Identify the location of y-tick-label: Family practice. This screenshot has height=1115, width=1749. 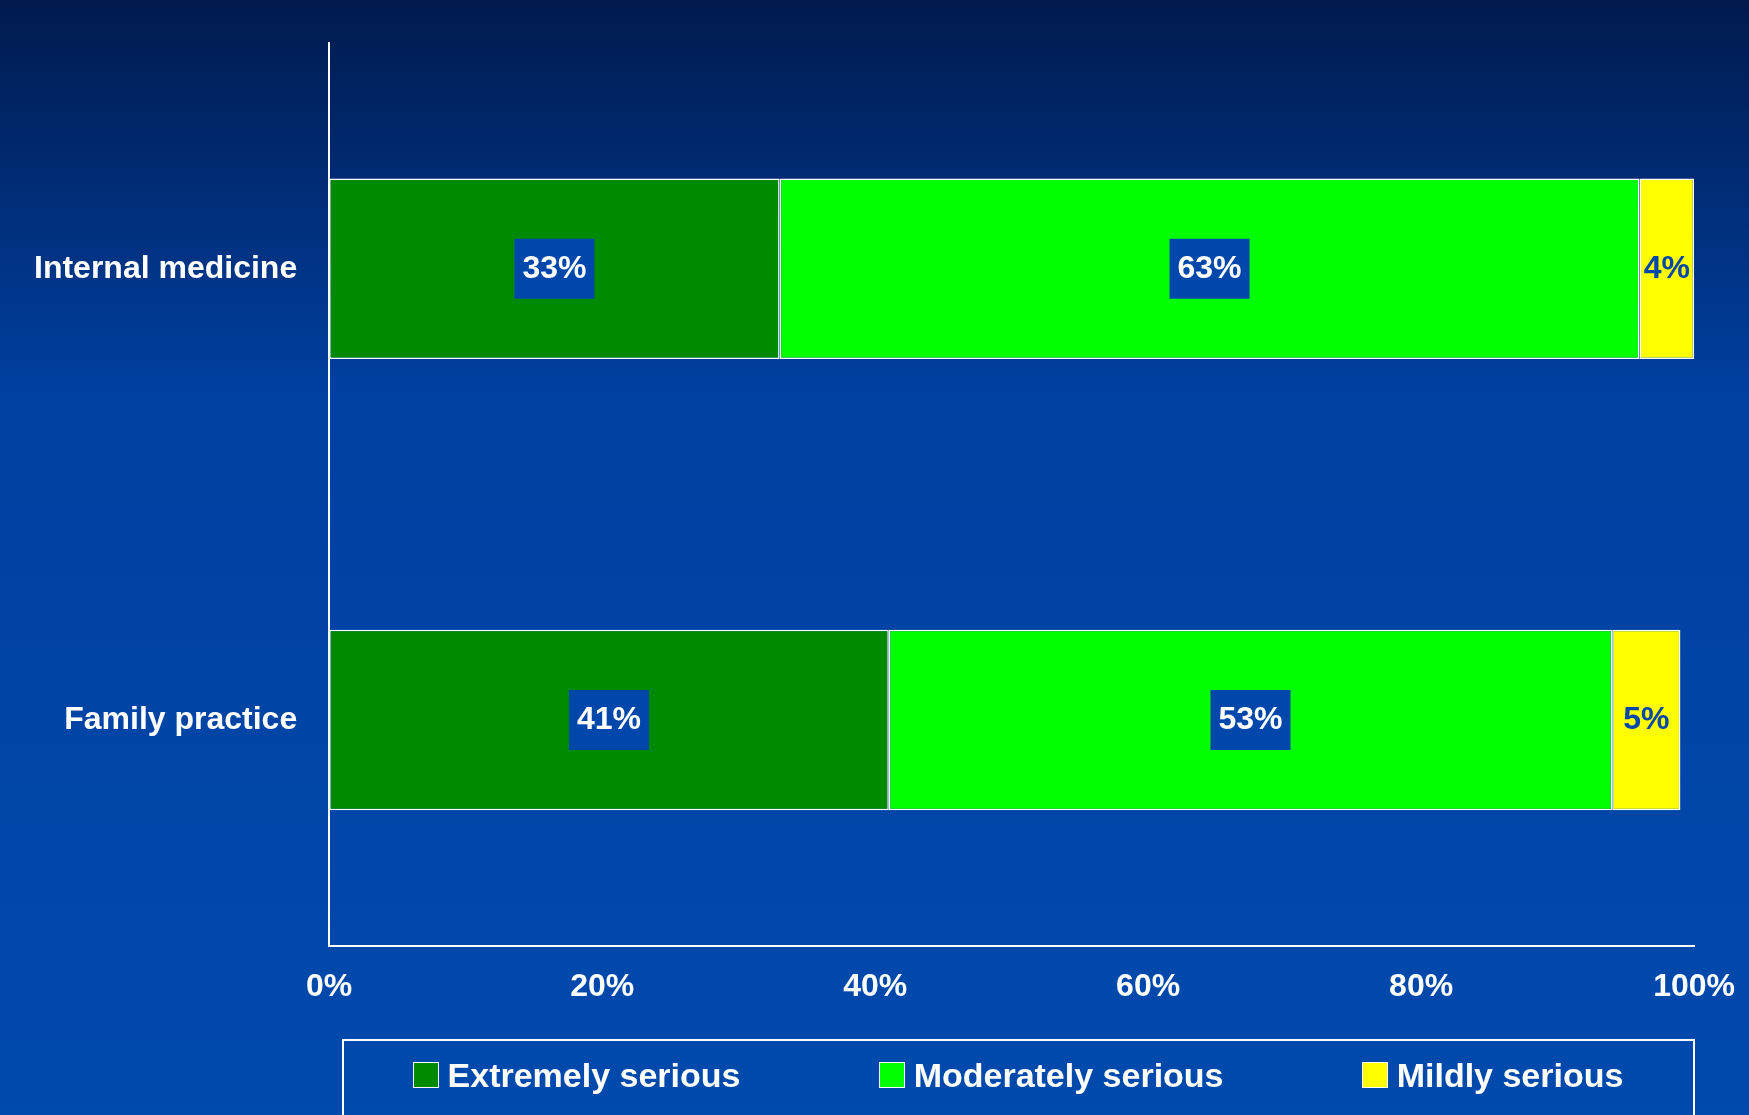
(181, 717).